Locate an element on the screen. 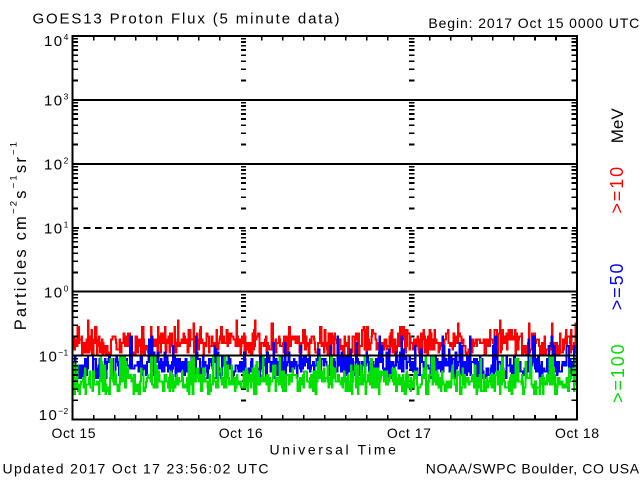  svg-text: 10² is located at coordinates (56, 165).